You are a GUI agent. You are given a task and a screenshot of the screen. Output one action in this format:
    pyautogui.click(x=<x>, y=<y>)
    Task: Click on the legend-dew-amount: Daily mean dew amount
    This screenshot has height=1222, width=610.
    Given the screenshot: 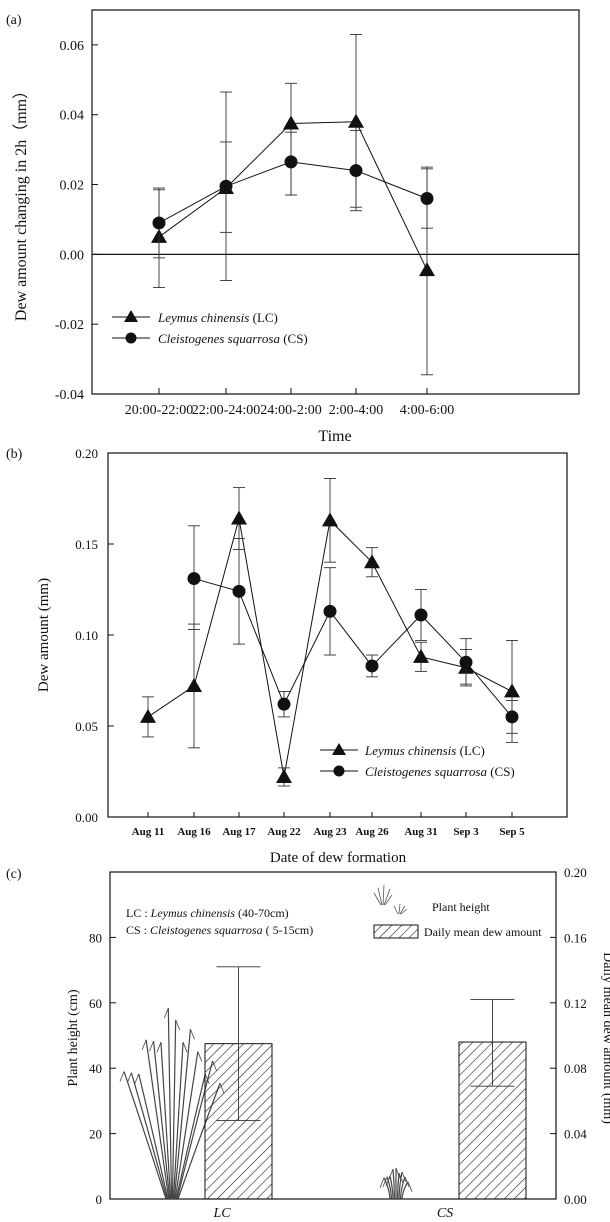 What is the action you would take?
    pyautogui.click(x=483, y=932)
    